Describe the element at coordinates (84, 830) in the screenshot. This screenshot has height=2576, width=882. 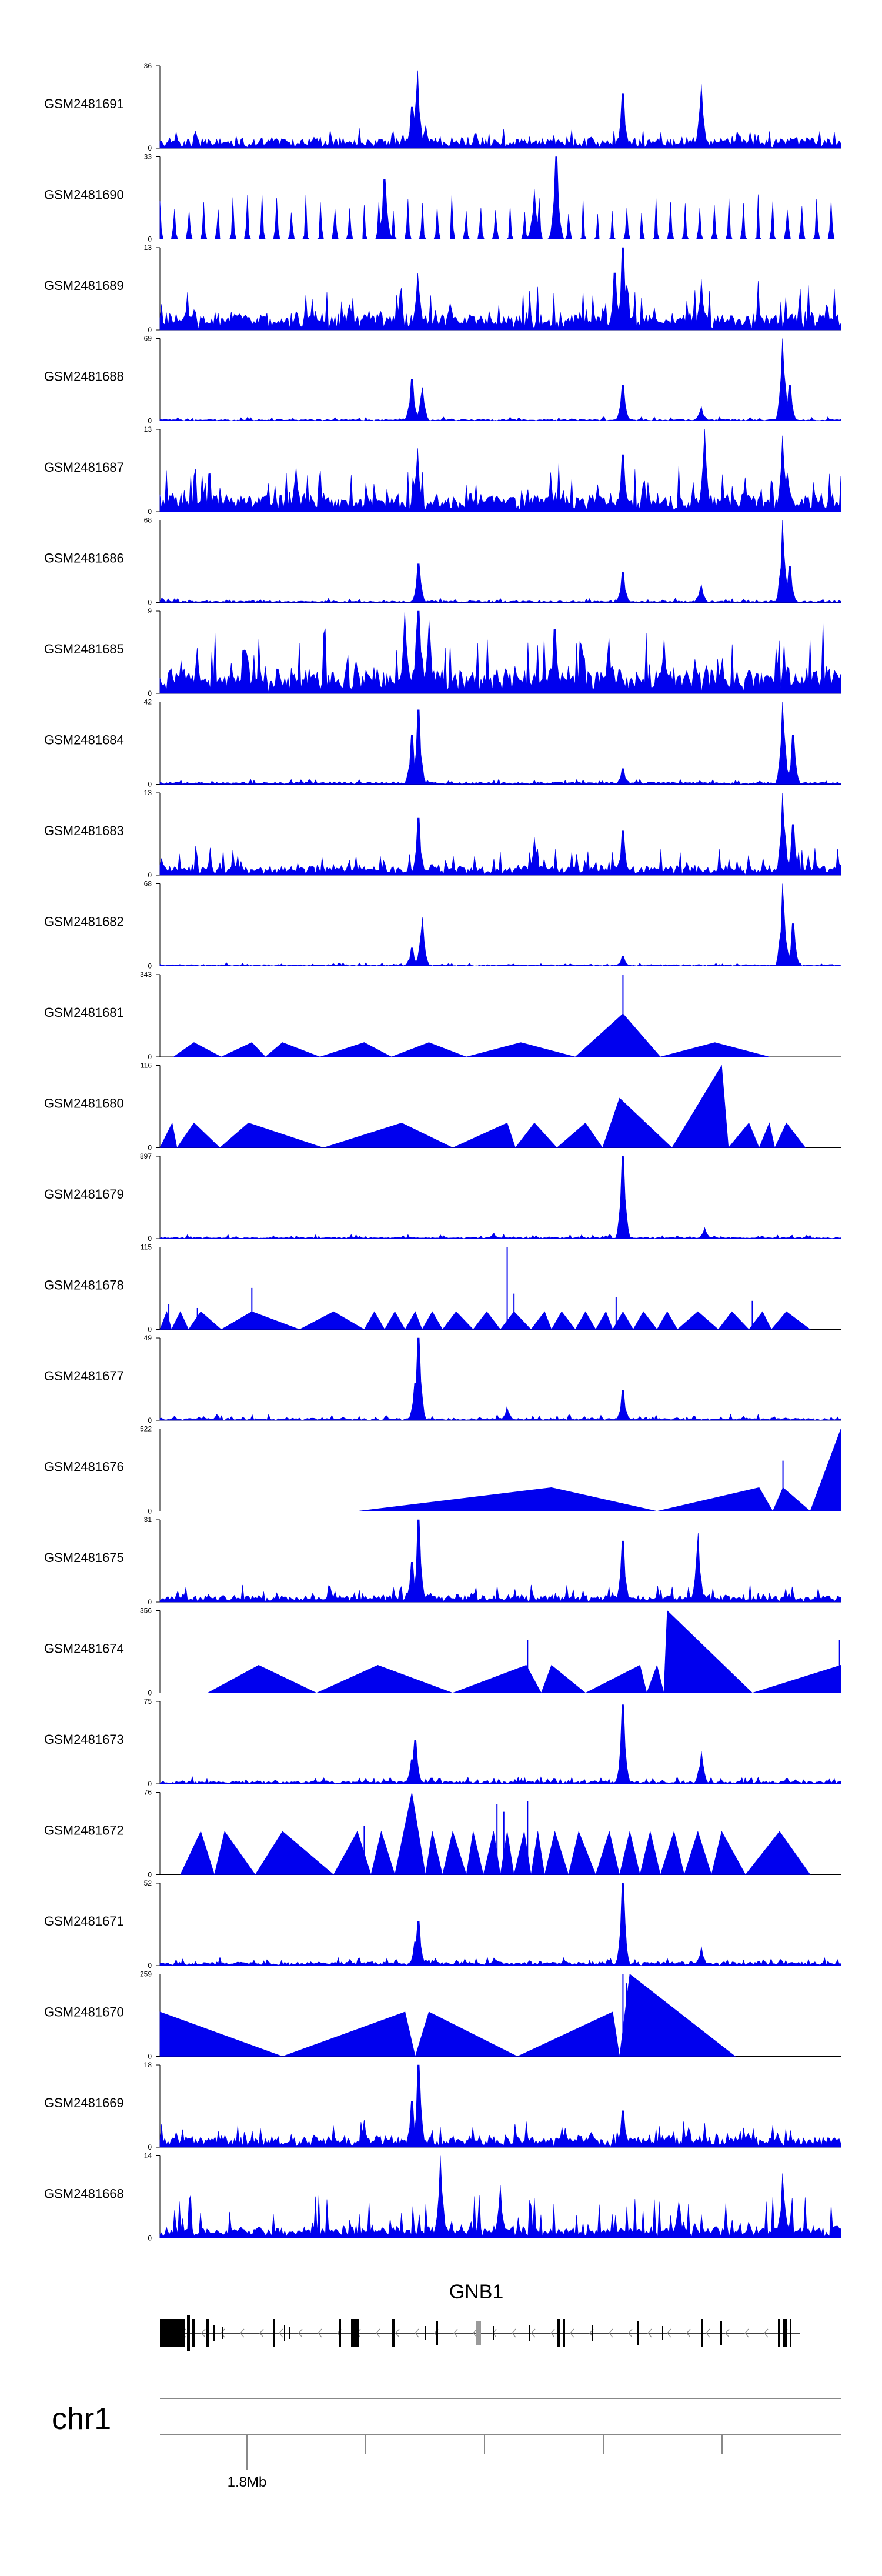
I see `track-label: GSM2481683` at that location.